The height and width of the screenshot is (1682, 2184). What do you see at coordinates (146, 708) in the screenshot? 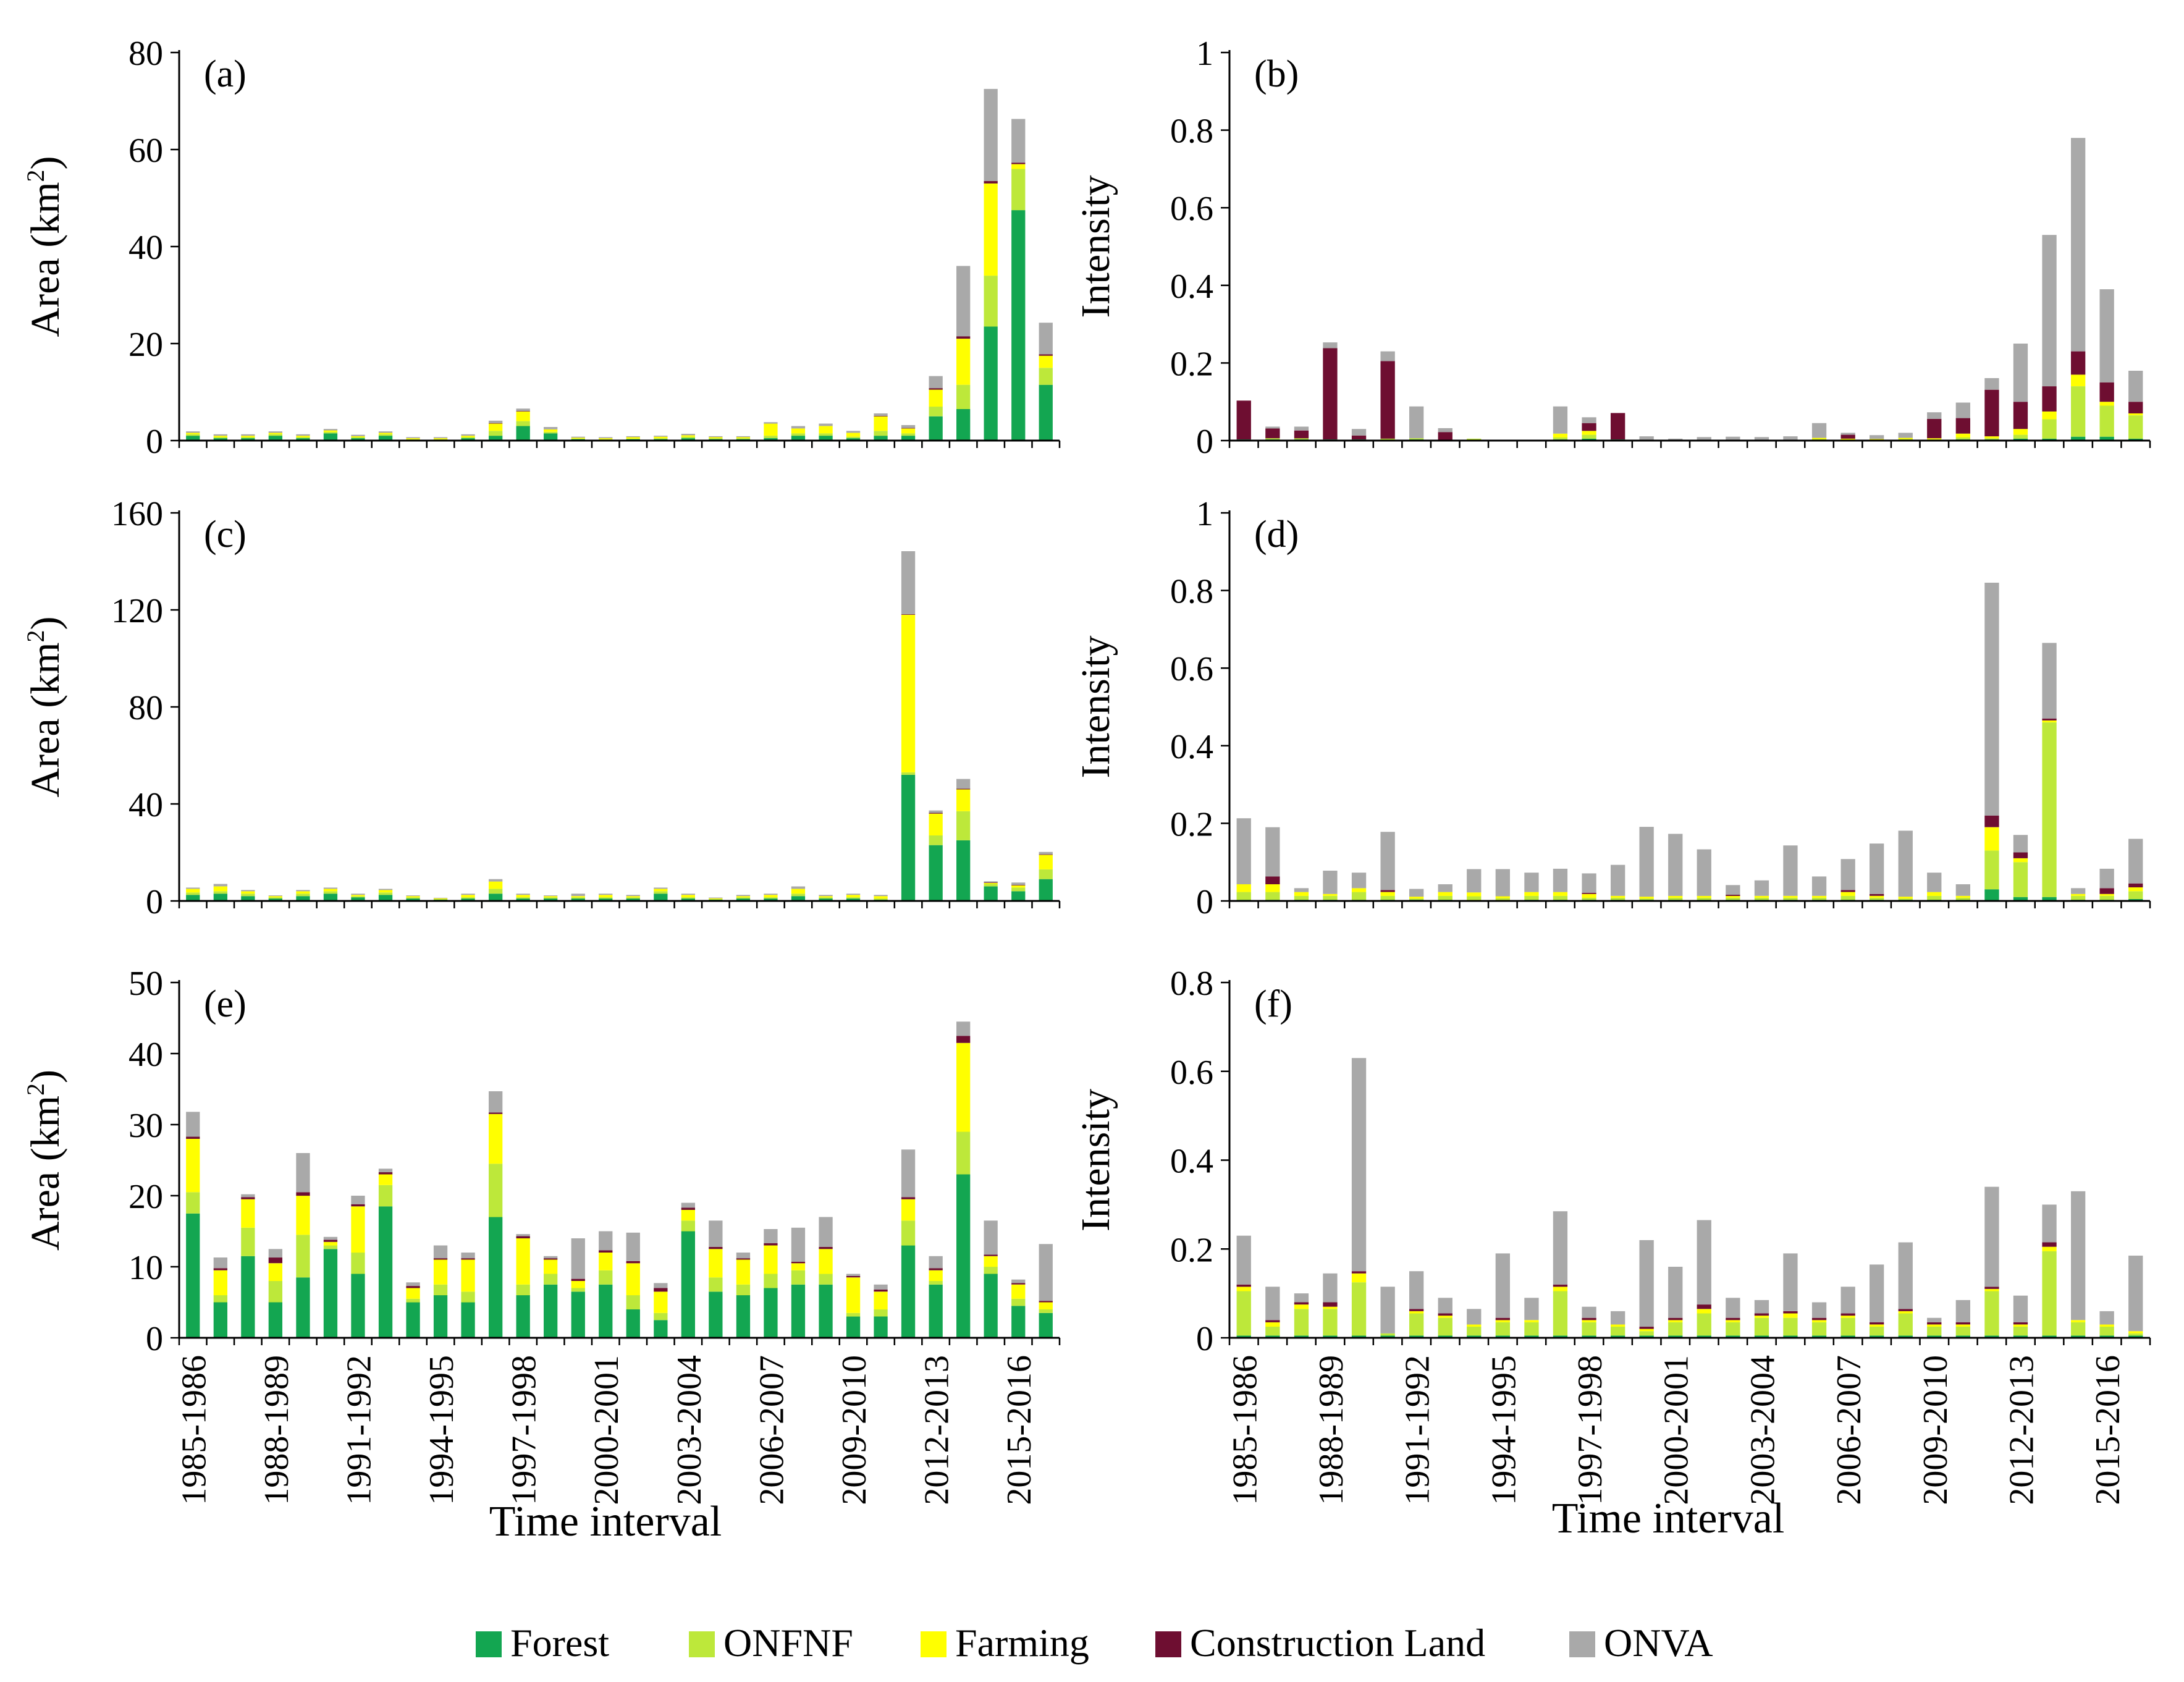
I see `y-tick-label-c: 80` at bounding box center [146, 708].